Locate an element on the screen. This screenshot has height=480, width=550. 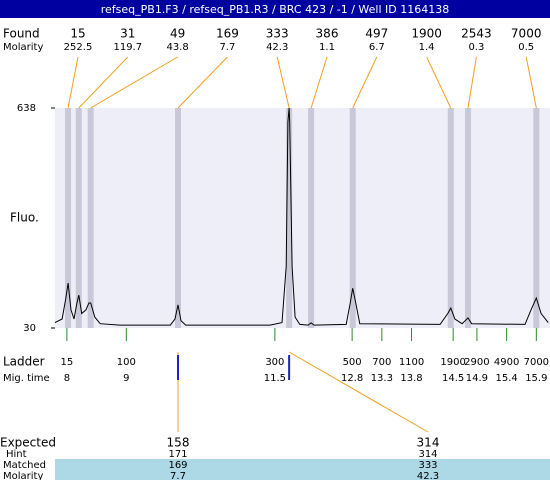
title-bar is located at coordinates (275, 9).